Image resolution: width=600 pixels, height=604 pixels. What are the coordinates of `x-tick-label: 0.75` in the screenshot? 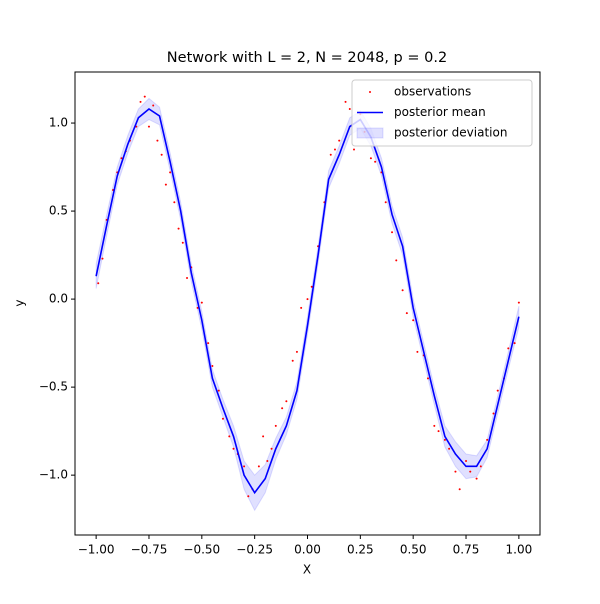 It's located at (466, 550).